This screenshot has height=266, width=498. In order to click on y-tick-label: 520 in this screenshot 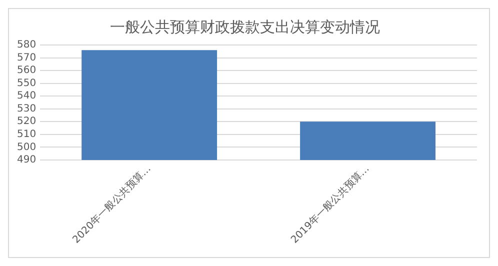, I will do `click(26, 122)`.